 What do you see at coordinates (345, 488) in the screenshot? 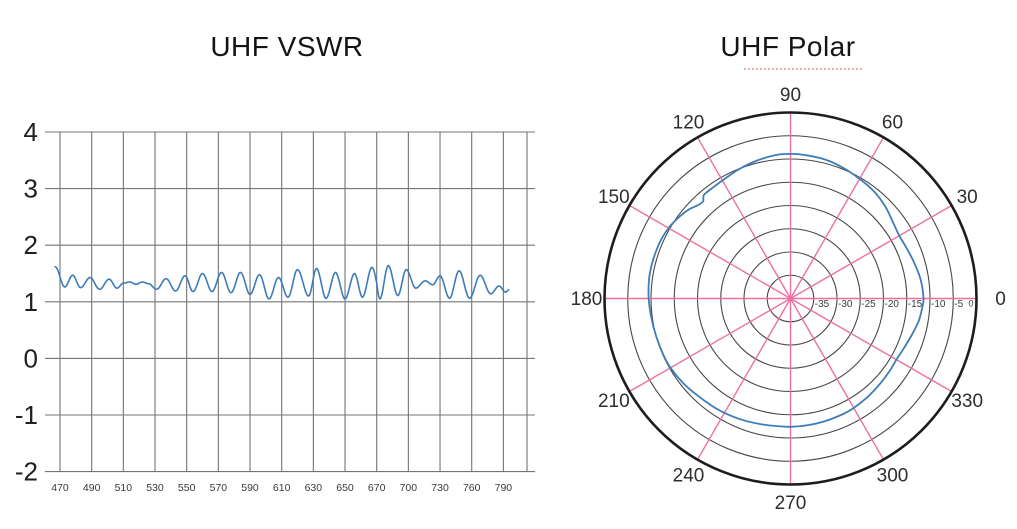
I see `vswr-x-tick-label: 650` at bounding box center [345, 488].